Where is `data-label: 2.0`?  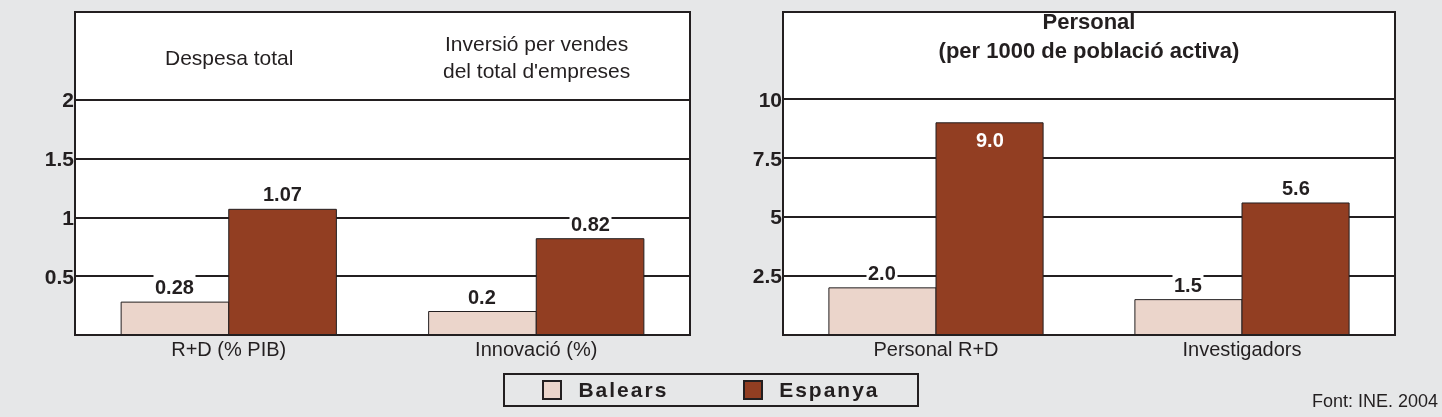
data-label: 2.0 is located at coordinates (882, 273).